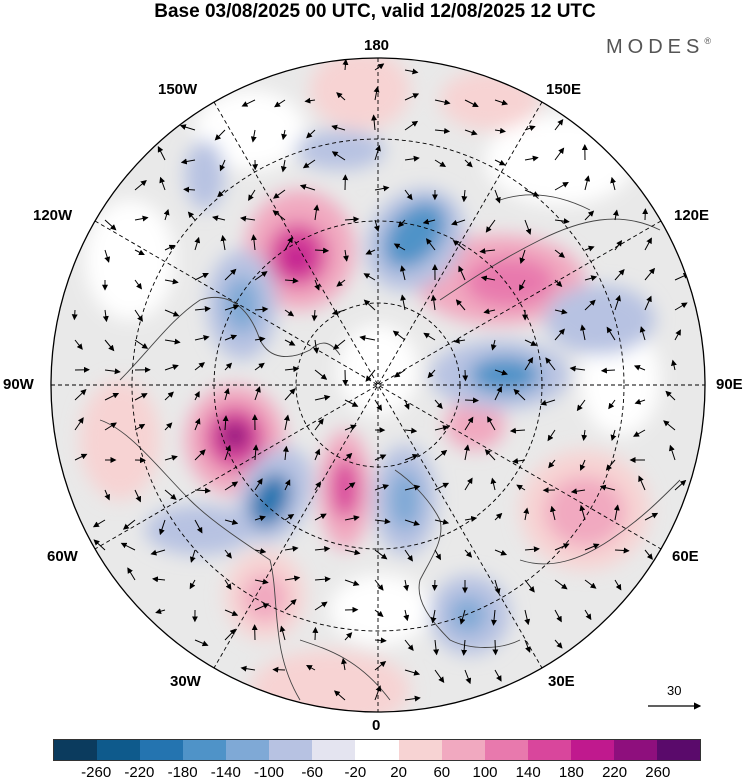 The image size is (750, 783). Describe the element at coordinates (685, 556) in the screenshot. I see `label-60e: 60E` at that location.